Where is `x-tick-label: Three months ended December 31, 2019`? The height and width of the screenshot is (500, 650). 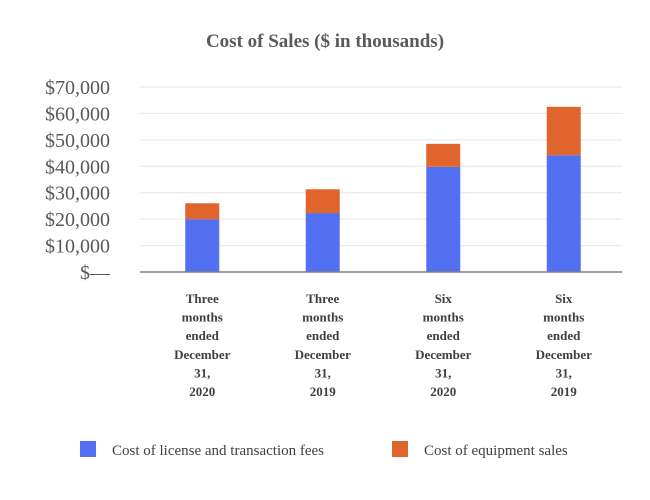
x-tick-label: Three months ended December 31, 2019 is located at coordinates (323, 345).